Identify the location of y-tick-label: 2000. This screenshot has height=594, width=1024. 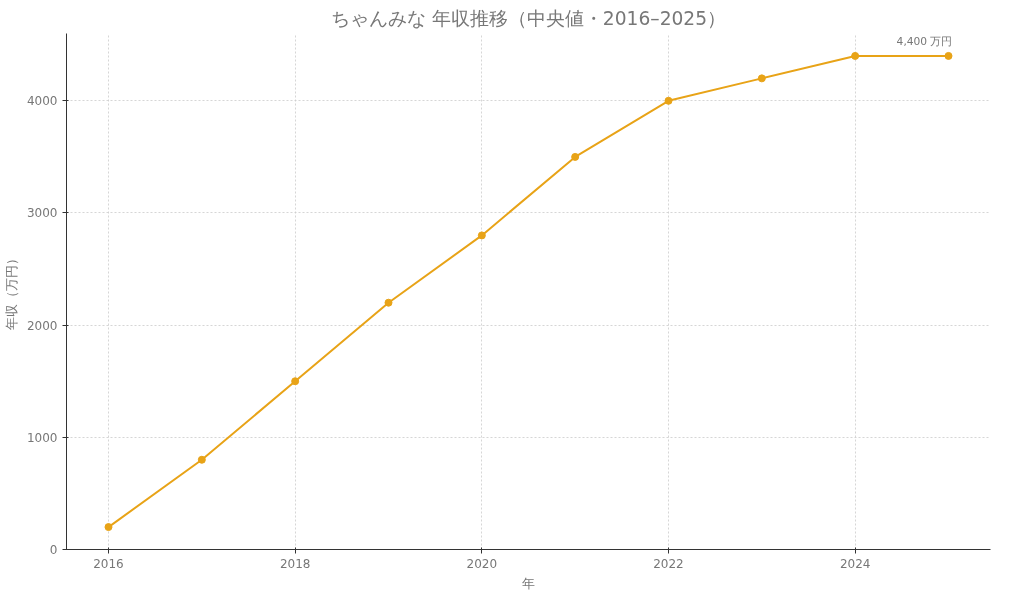
(42, 325).